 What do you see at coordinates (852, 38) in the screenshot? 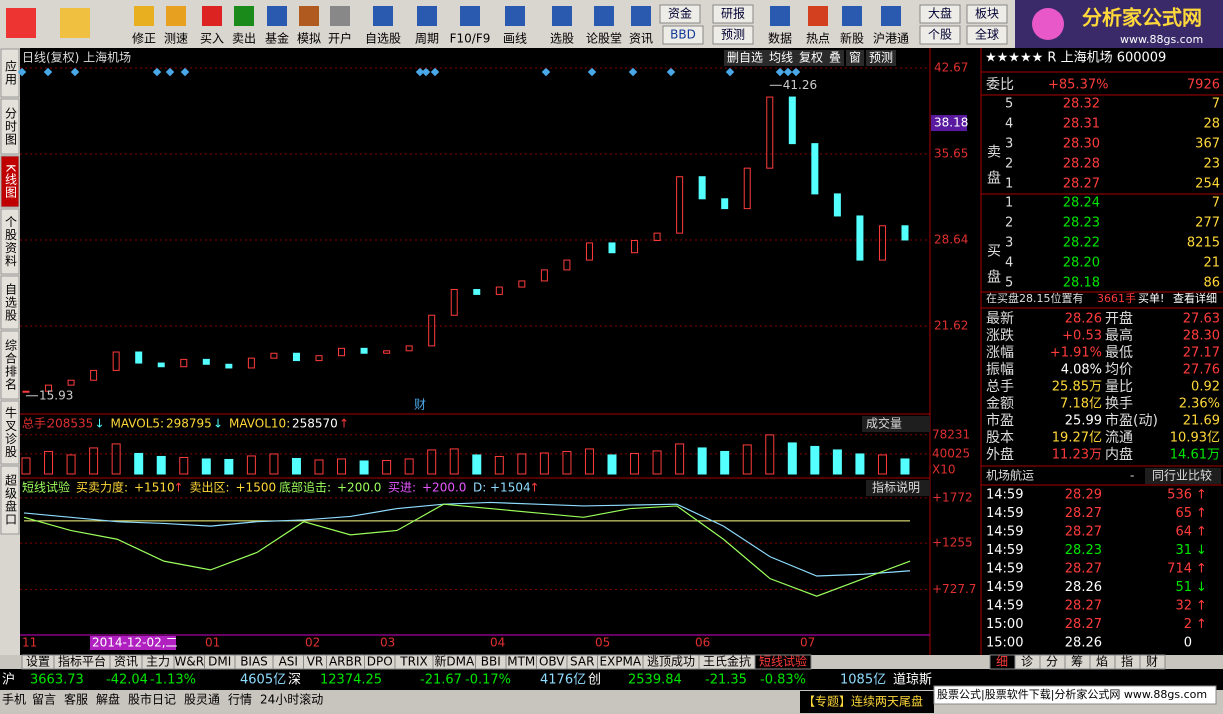
I see `tool-button: 新股` at bounding box center [852, 38].